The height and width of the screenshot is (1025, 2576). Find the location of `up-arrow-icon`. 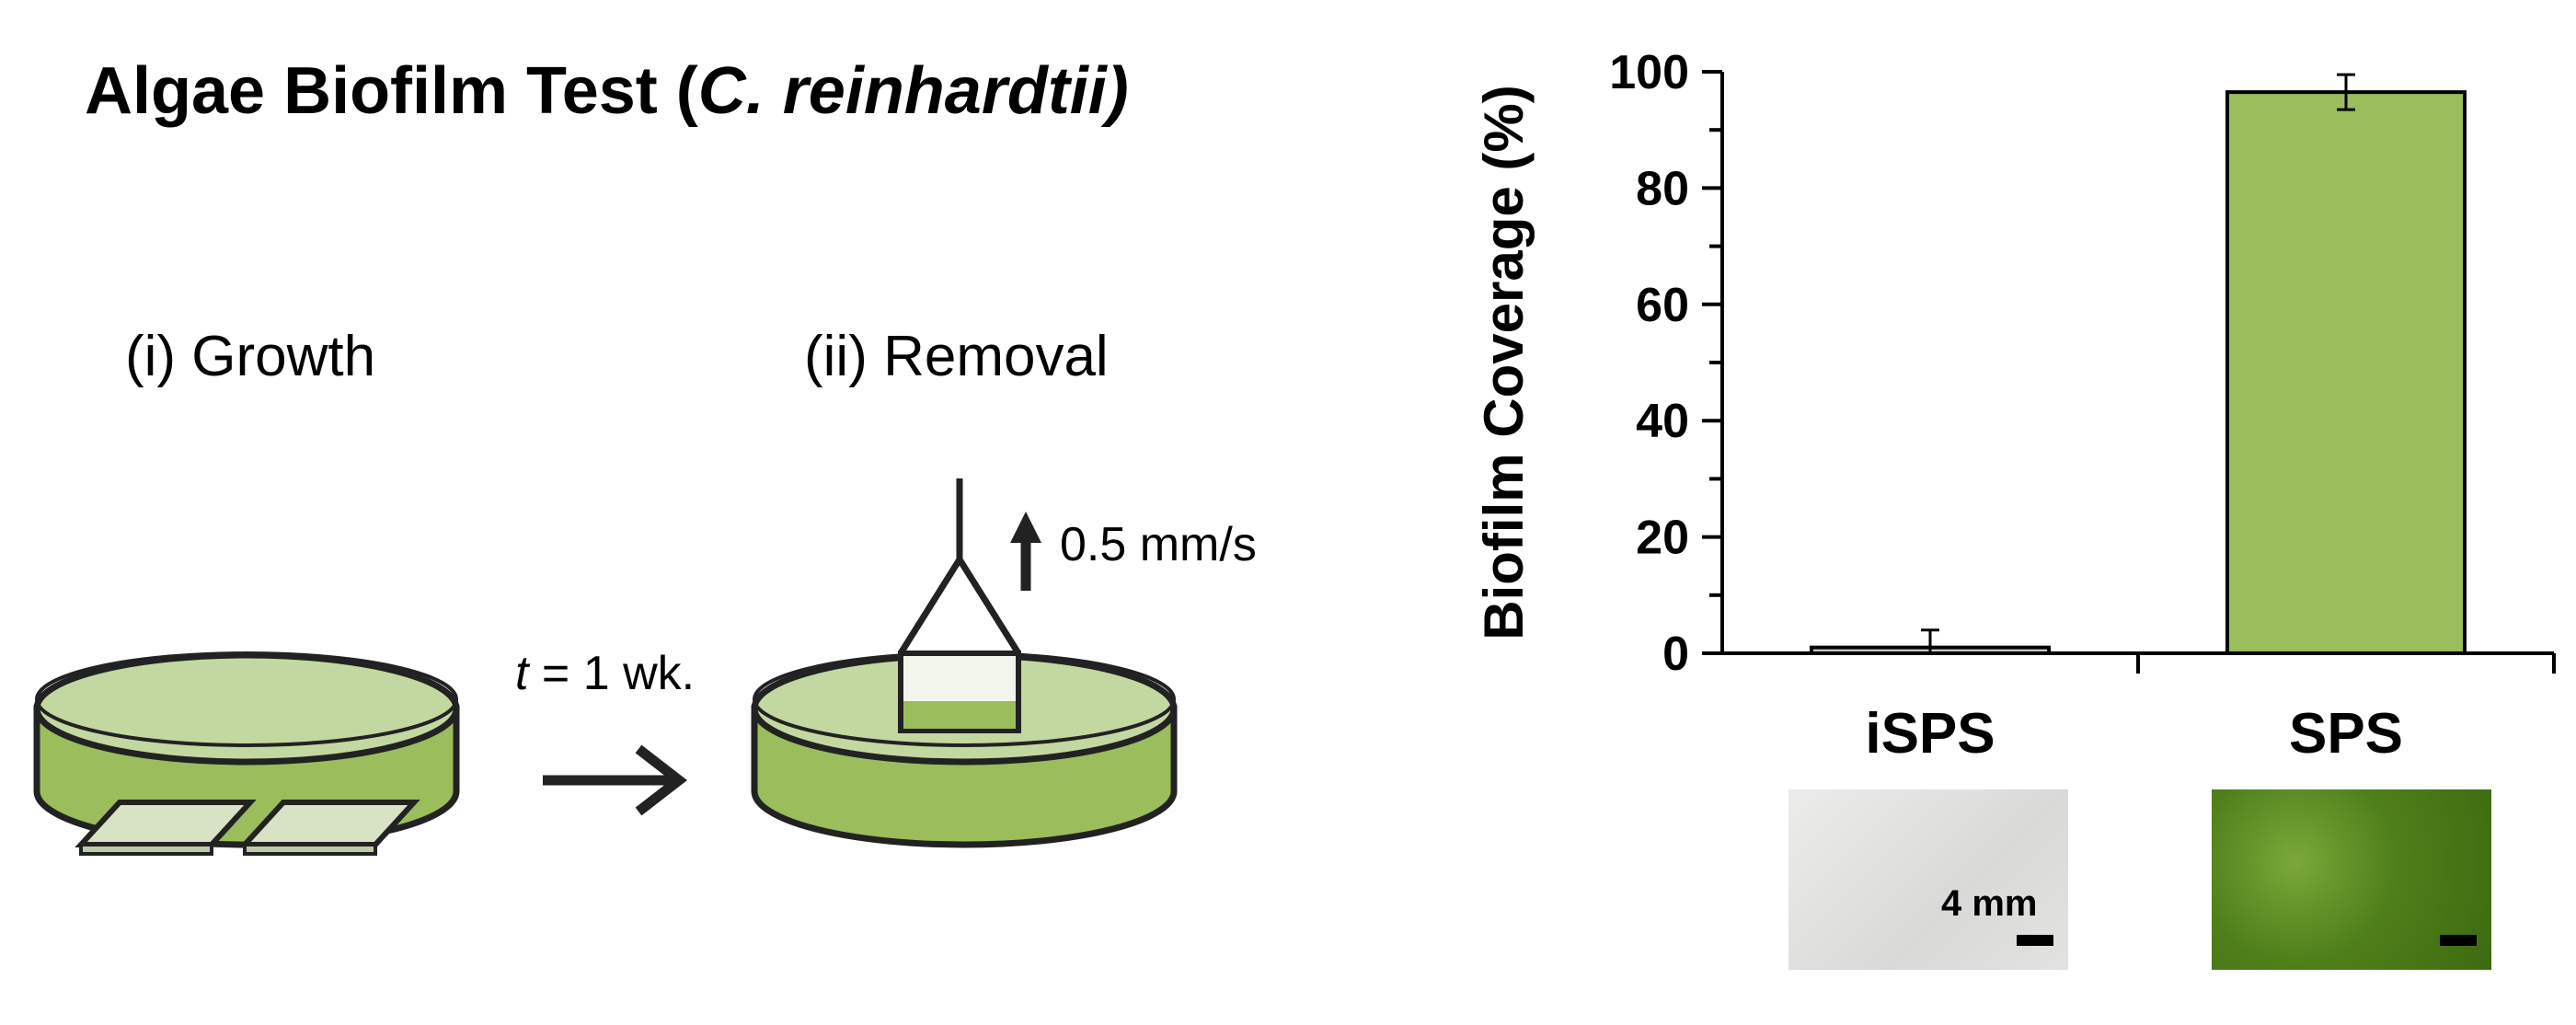

up-arrow-icon is located at coordinates (1025, 551).